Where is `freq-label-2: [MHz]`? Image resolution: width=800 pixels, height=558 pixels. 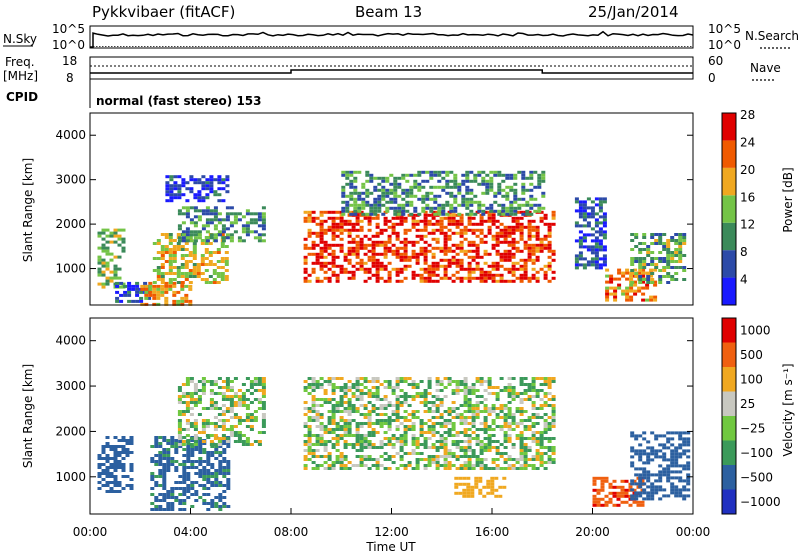
freq-label-2: [MHz] is located at coordinates (20, 76).